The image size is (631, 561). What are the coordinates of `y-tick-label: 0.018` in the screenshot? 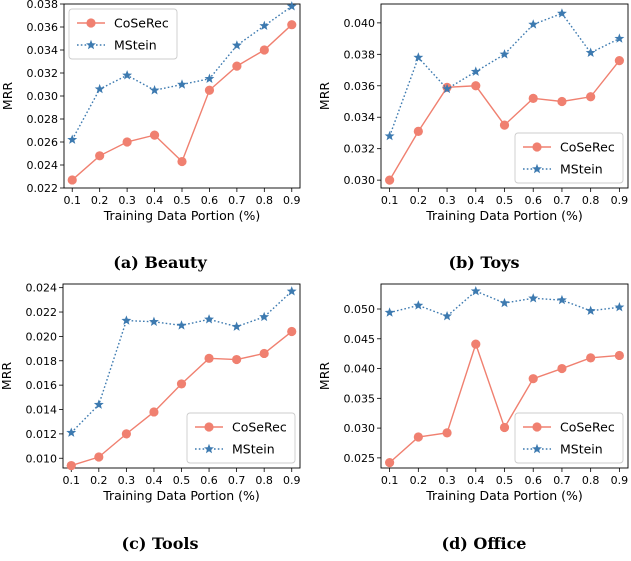 It's located at (42, 361).